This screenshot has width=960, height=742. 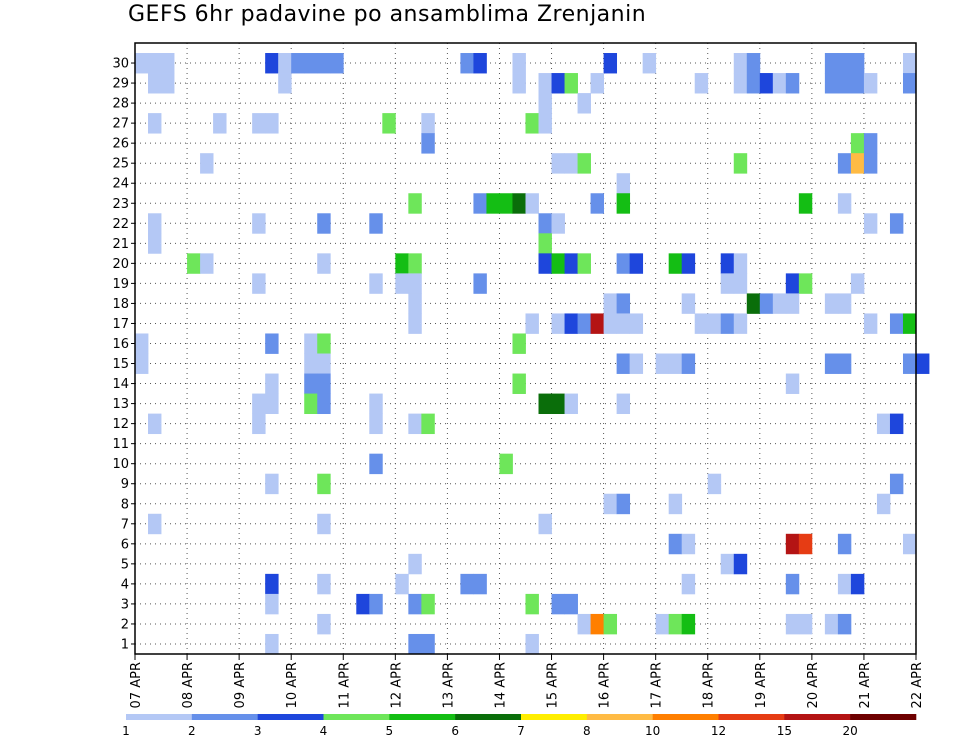 What do you see at coordinates (125, 644) in the screenshot?
I see `y-tick-label: 1` at bounding box center [125, 644].